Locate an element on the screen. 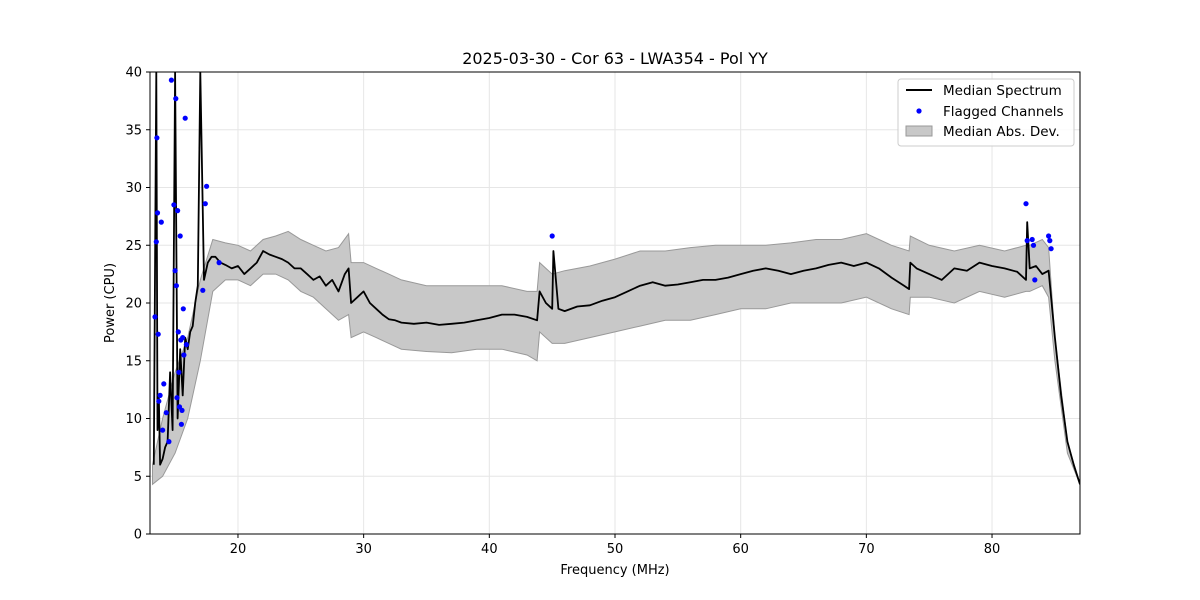 The height and width of the screenshot is (600, 1200). legend-label-flagged: Flagged Channels is located at coordinates (1003, 112).